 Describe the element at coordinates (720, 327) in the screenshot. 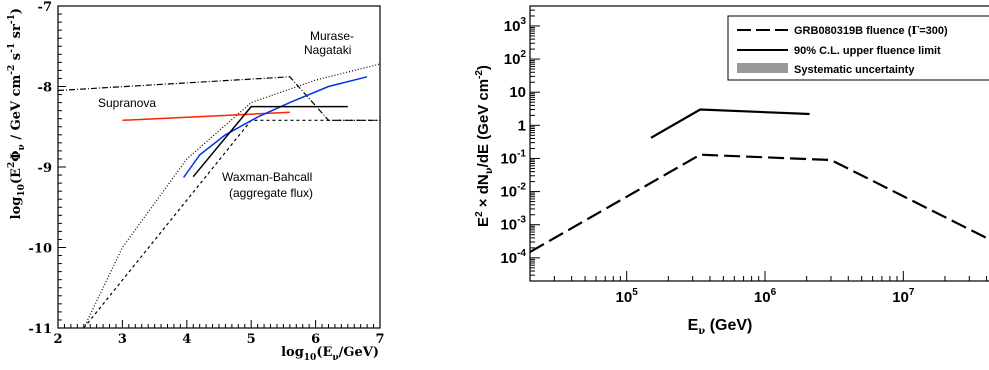

I see `right-x-axis-label: Eν (GeV)` at that location.